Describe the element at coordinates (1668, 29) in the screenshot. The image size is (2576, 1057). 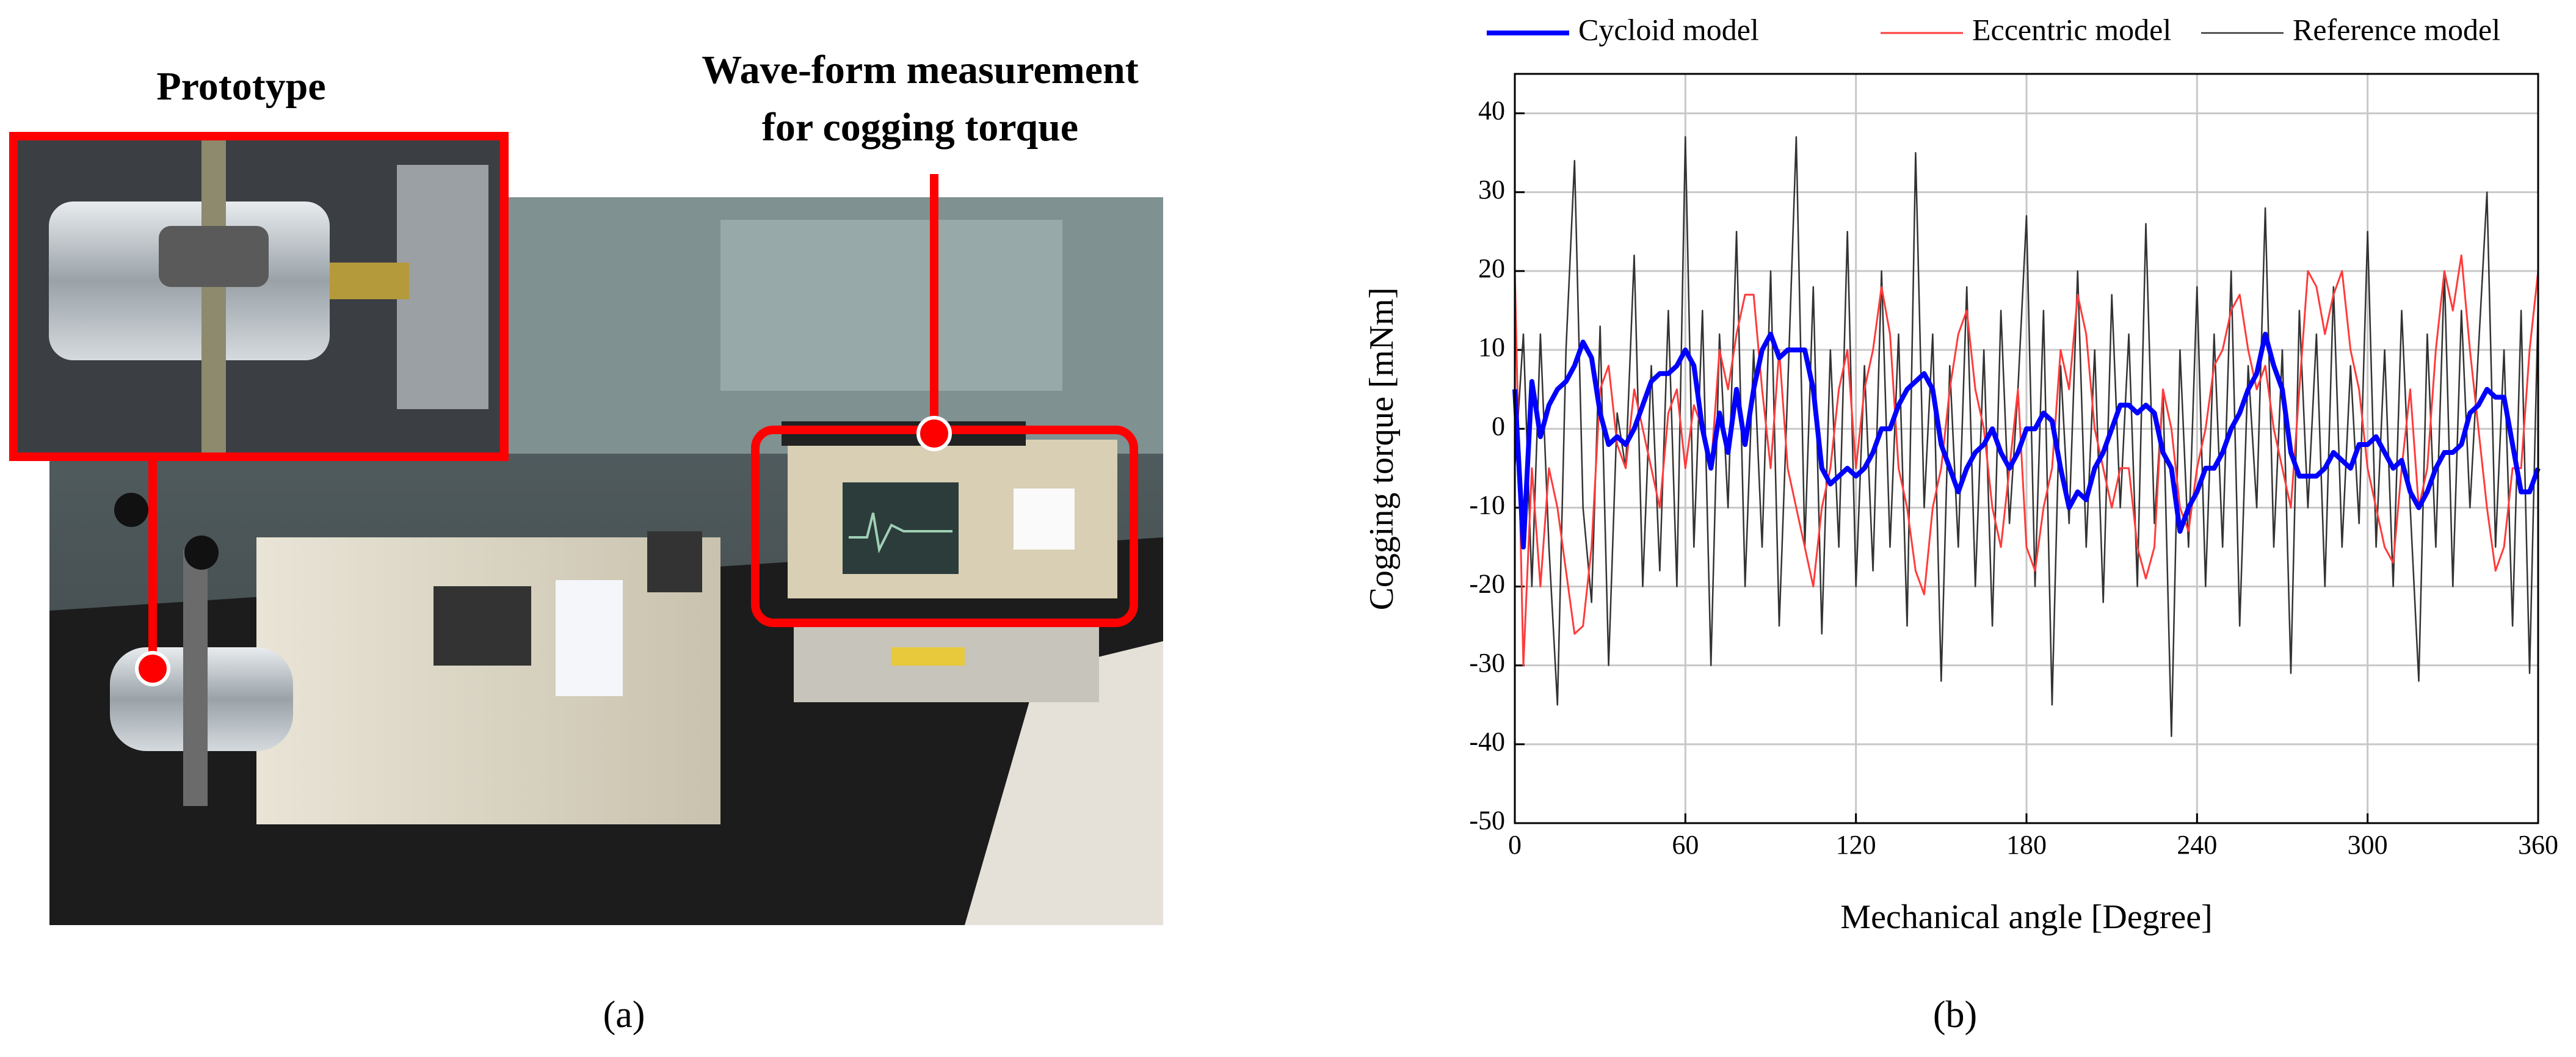
I see `legend-label: Cycloid model` at that location.